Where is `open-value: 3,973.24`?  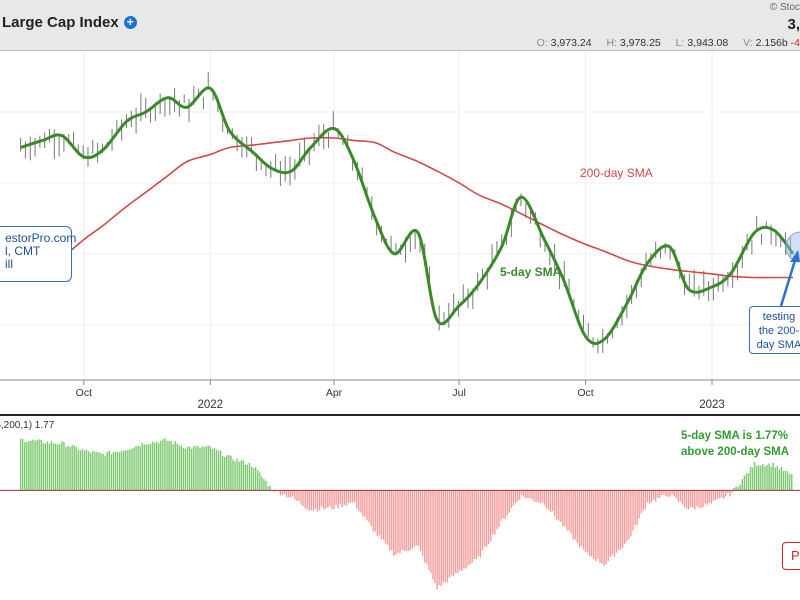 open-value: 3,973.24 is located at coordinates (571, 43).